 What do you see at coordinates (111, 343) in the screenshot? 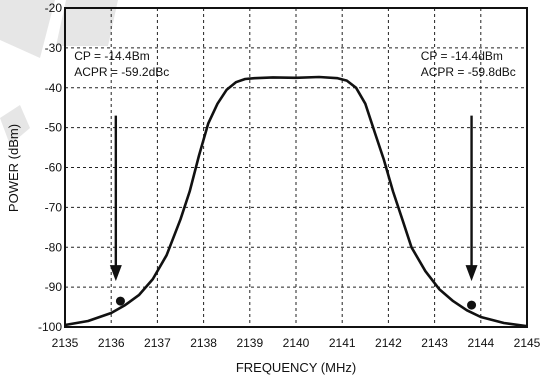
I see `x-tick-label: 2136` at bounding box center [111, 343].